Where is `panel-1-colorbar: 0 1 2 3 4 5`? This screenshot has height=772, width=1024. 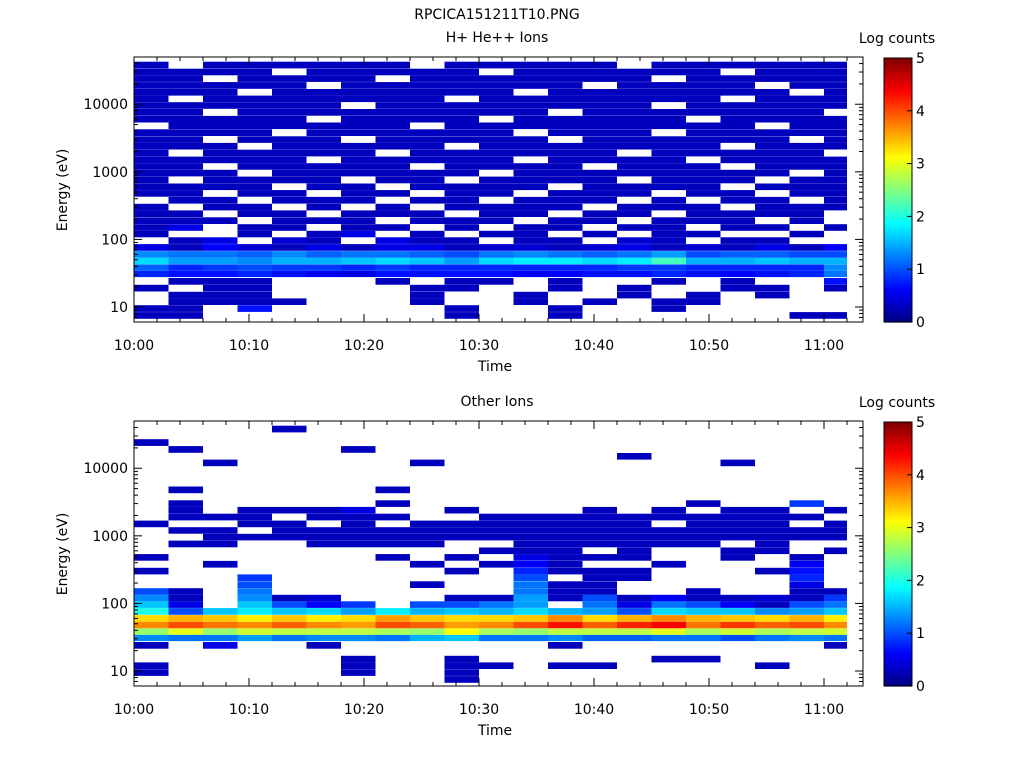
panel-1-colorbar: 0 1 2 3 4 5 is located at coordinates (904, 191).